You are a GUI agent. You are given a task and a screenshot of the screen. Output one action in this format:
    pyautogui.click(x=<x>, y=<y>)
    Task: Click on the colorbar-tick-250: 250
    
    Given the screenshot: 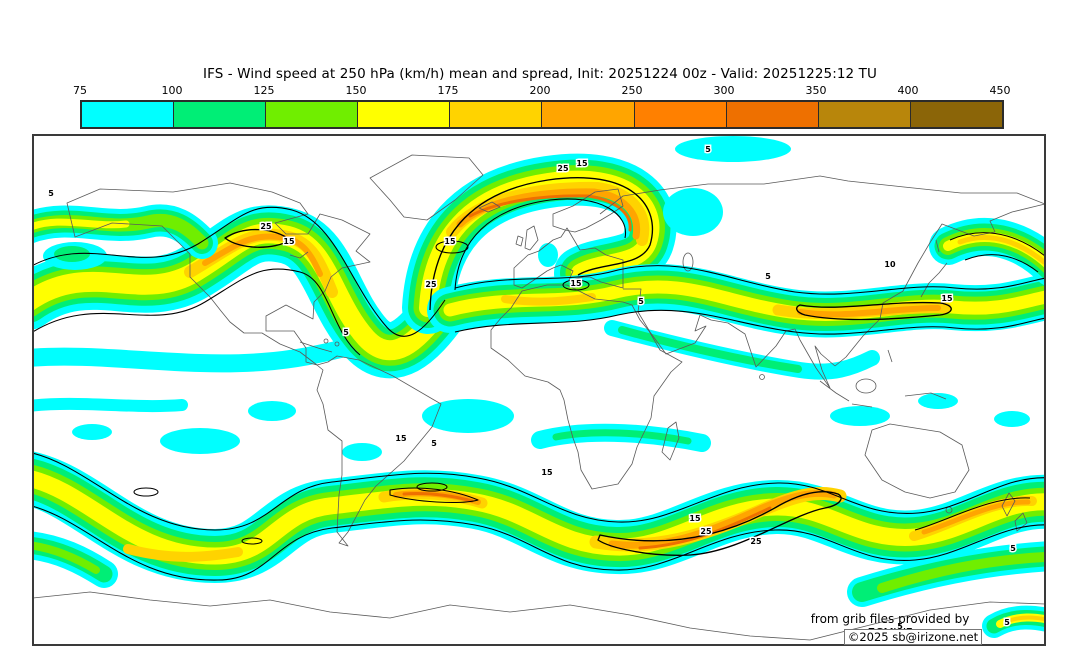 What is the action you would take?
    pyautogui.click(x=632, y=90)
    